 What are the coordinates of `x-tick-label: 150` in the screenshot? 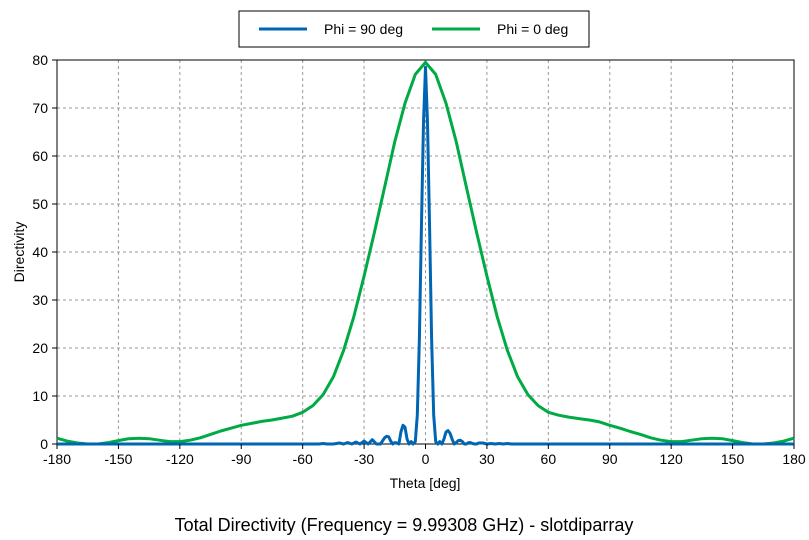 It's located at (733, 459).